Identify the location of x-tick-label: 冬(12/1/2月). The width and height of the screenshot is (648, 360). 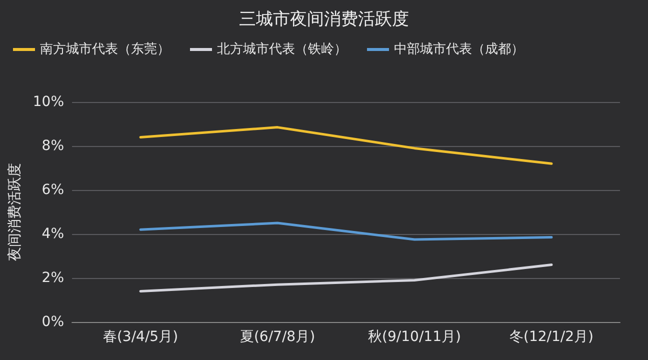
(552, 337).